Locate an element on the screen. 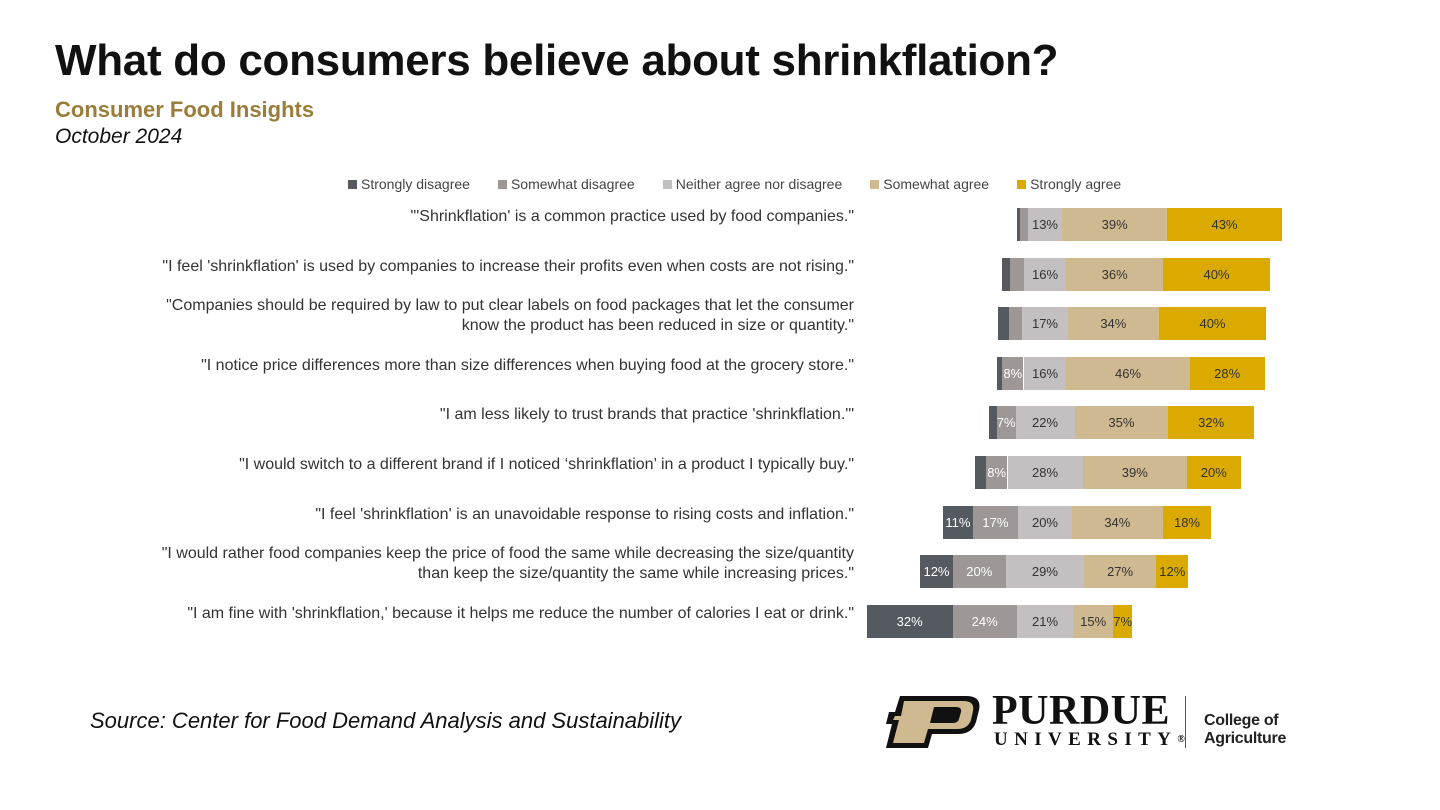 The height and width of the screenshot is (810, 1440). bar-segment-strongly-disagree: 11% is located at coordinates (958, 522).